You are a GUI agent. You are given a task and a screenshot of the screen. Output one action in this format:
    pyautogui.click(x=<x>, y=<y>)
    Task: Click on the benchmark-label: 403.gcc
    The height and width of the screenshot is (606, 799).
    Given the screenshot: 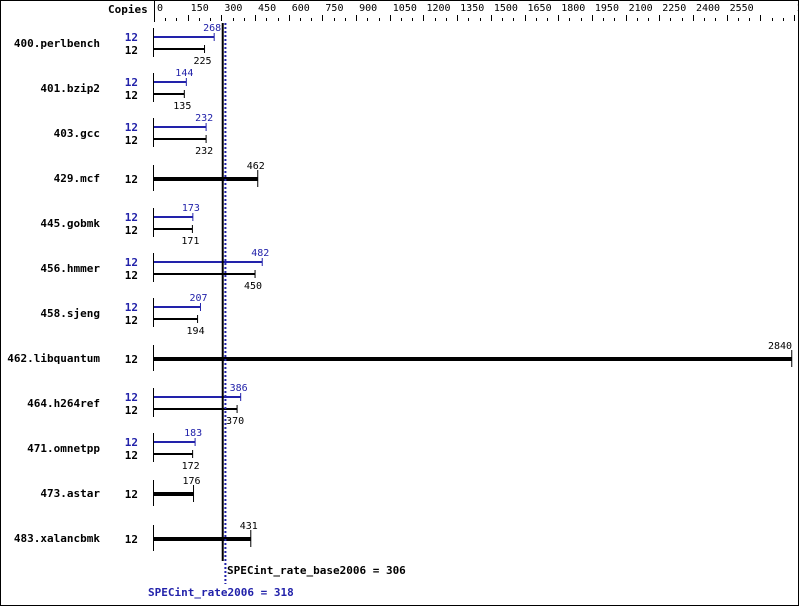 What is the action you would take?
    pyautogui.click(x=77, y=133)
    